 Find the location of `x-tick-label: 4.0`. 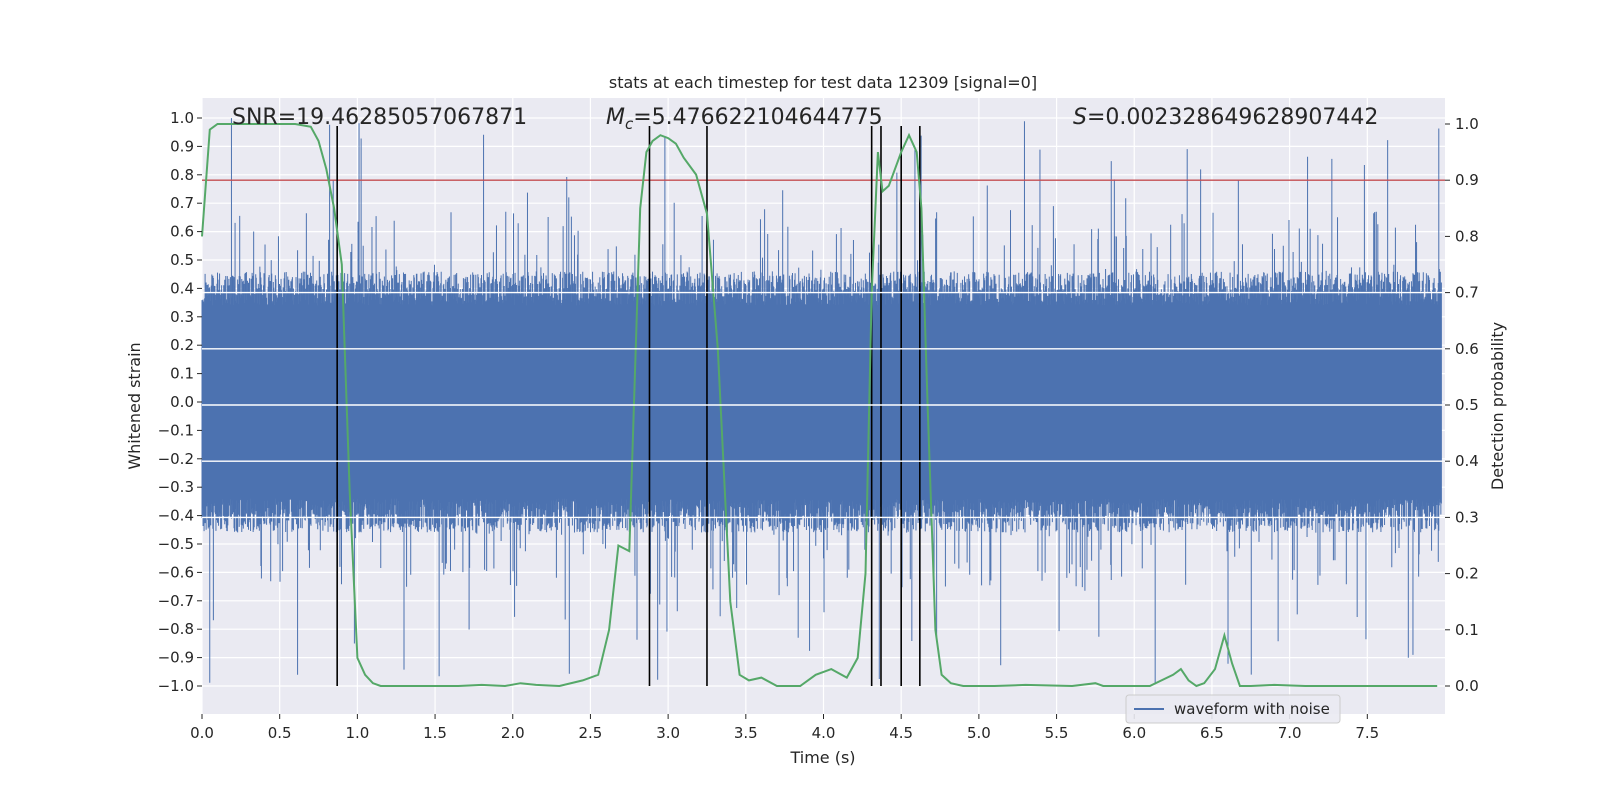

x-tick-label: 4.0 is located at coordinates (824, 733).